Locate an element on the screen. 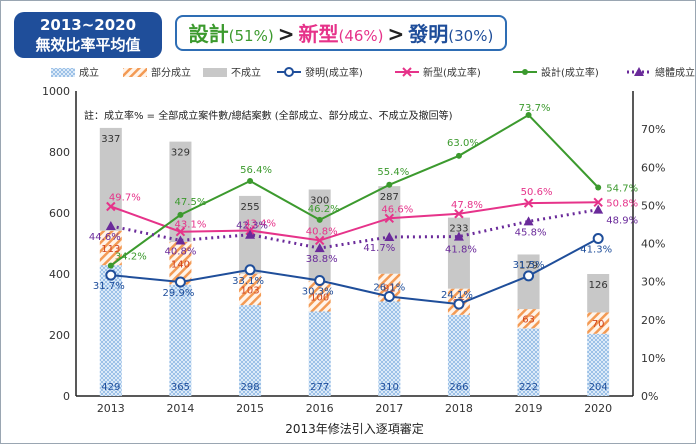 The height and width of the screenshot is (444, 696). bar-value-label: 91 is located at coordinates (389, 289).